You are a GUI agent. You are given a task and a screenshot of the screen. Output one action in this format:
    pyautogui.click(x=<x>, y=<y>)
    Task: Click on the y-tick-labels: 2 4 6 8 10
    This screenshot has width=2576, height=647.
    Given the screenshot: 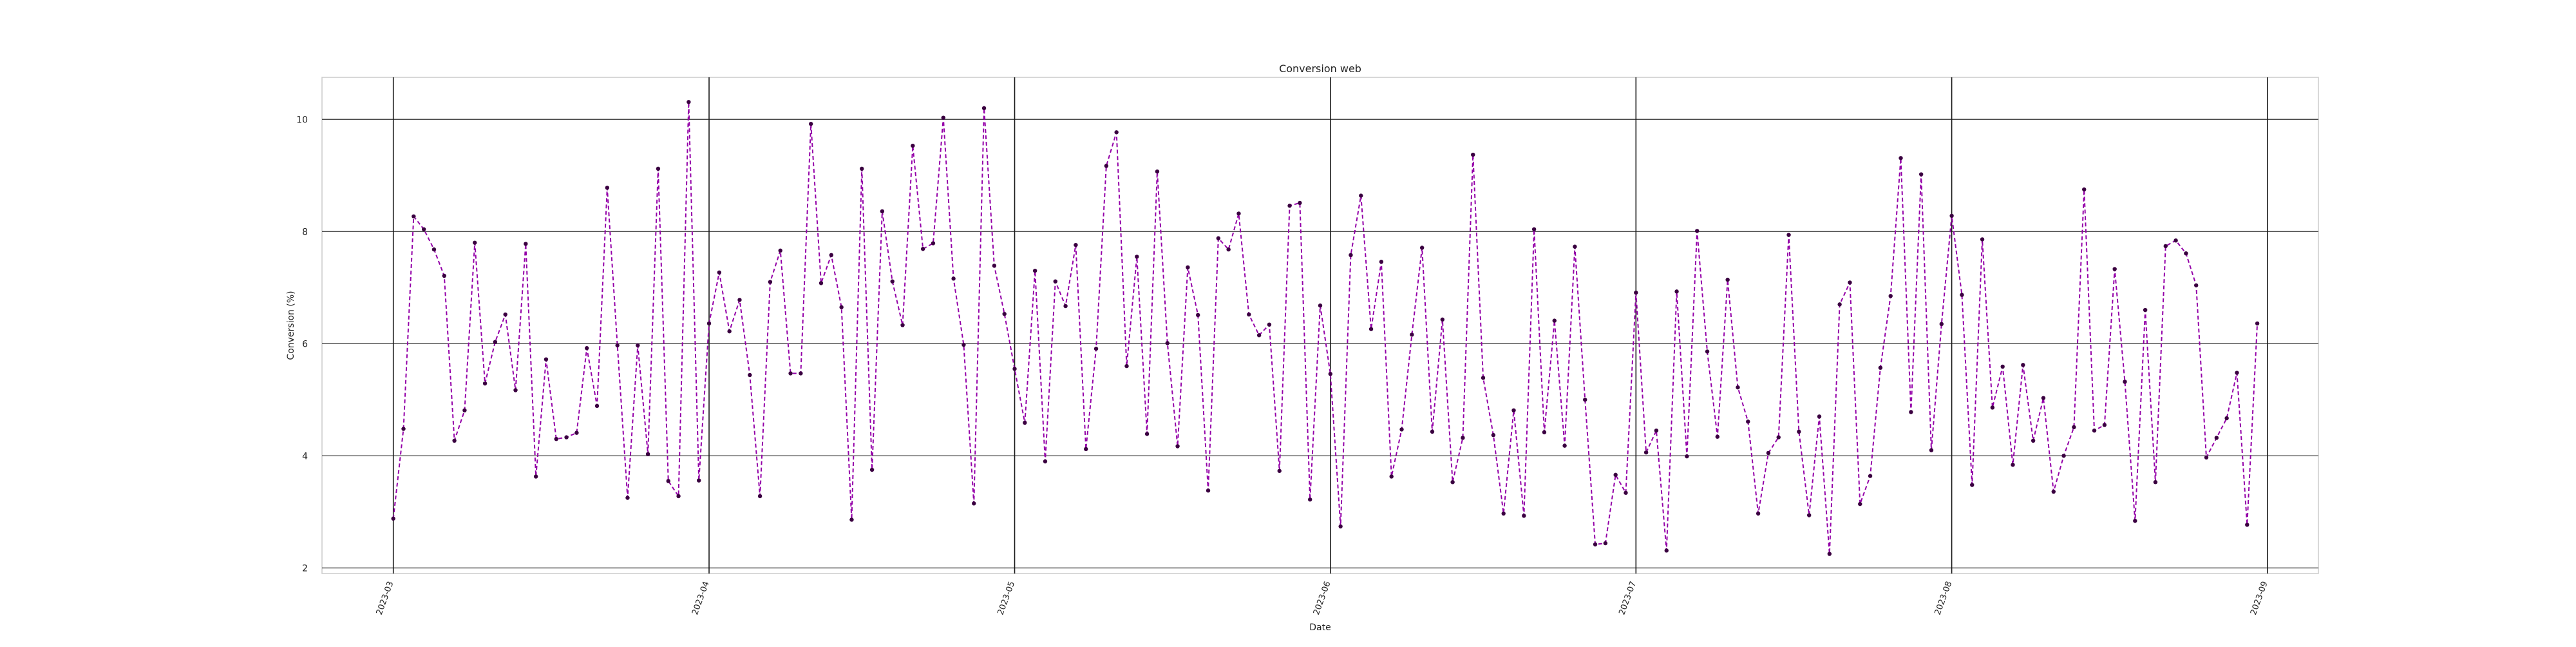 What is the action you would take?
    pyautogui.click(x=302, y=344)
    